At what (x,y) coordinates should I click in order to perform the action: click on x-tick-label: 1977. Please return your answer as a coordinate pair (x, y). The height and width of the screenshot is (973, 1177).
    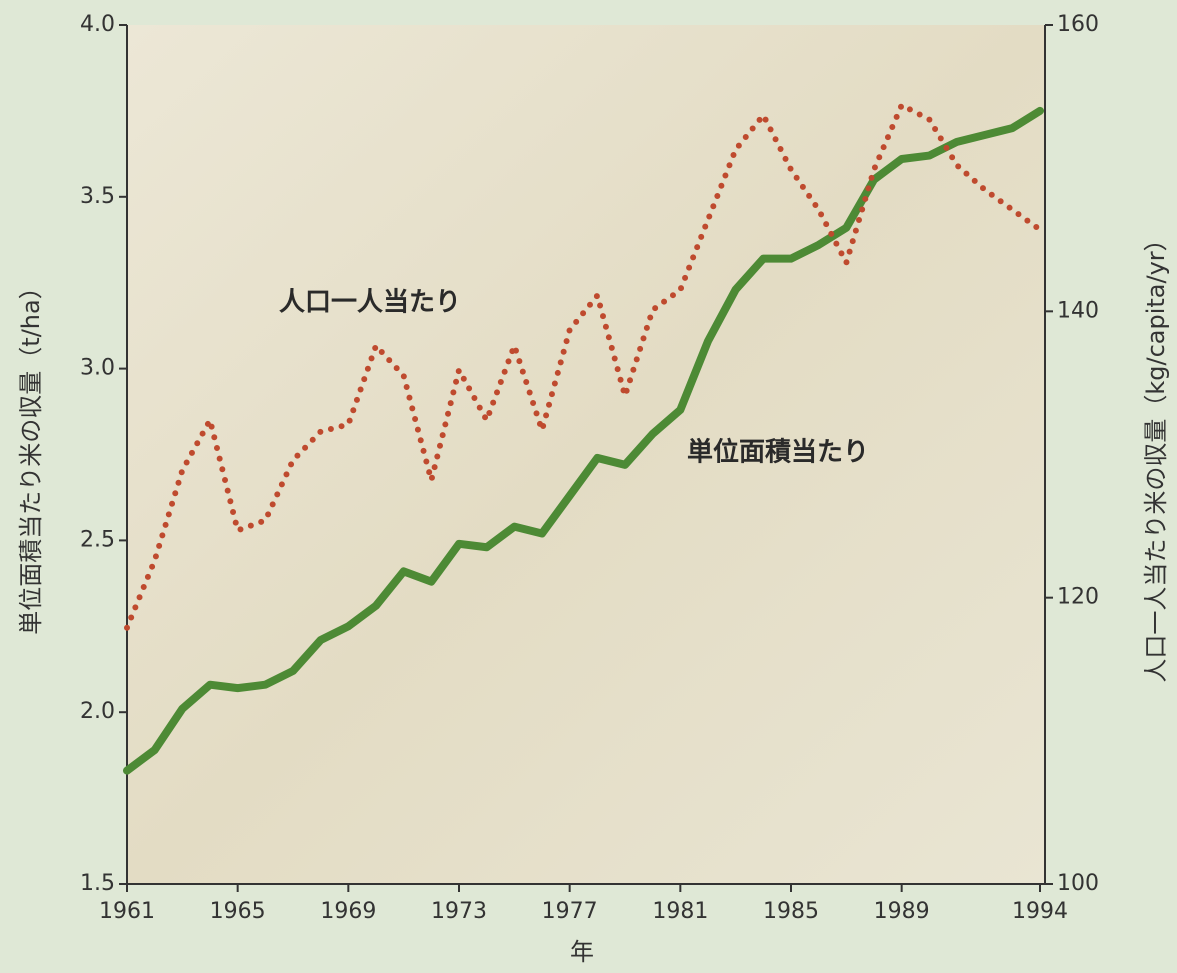
    Looking at the image, I should click on (570, 911).